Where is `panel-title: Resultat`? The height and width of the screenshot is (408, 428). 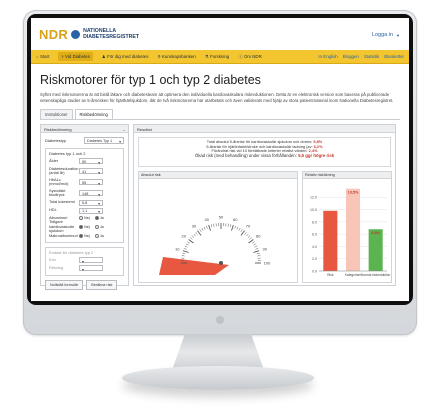
panel-title: Resultat is located at coordinates (144, 129).